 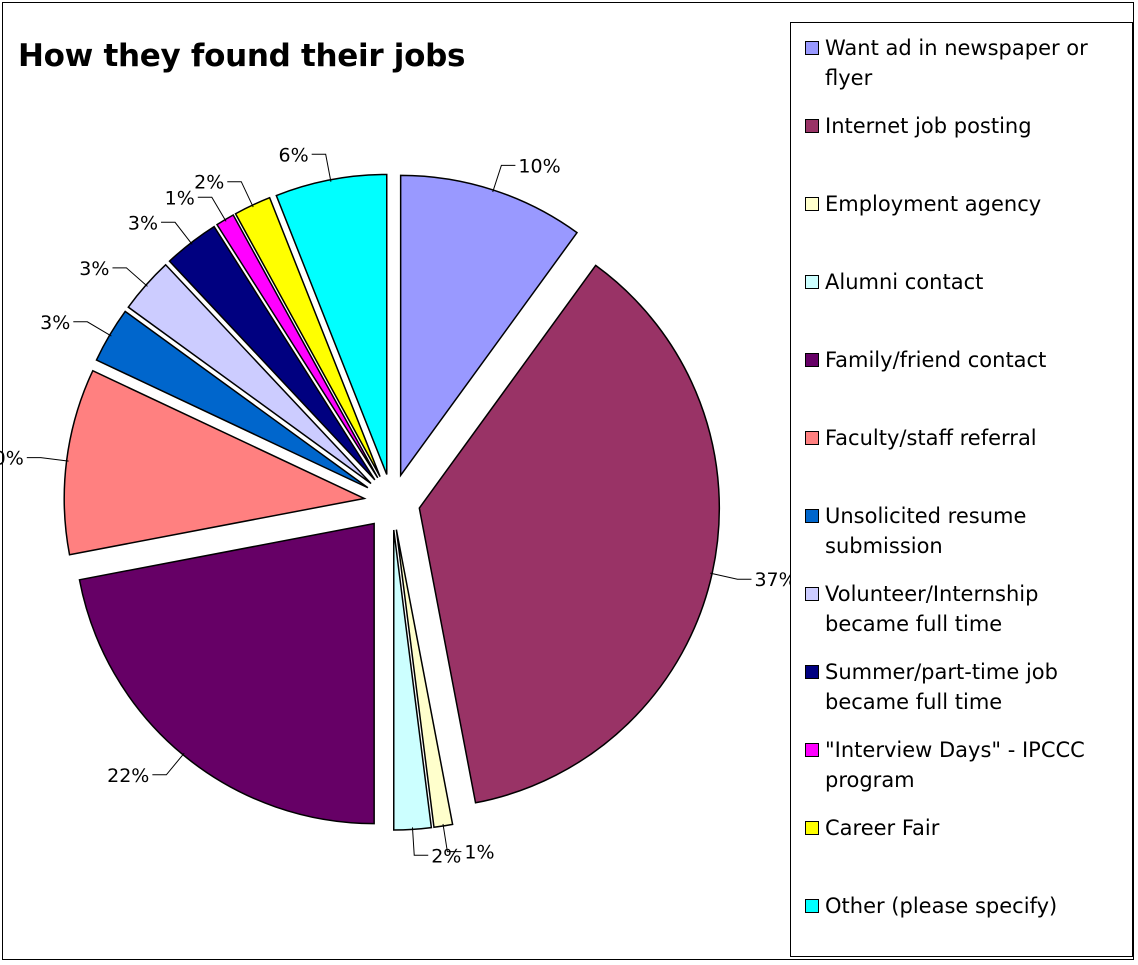 What do you see at coordinates (904, 282) in the screenshot?
I see `legend-label: Alumni contact` at bounding box center [904, 282].